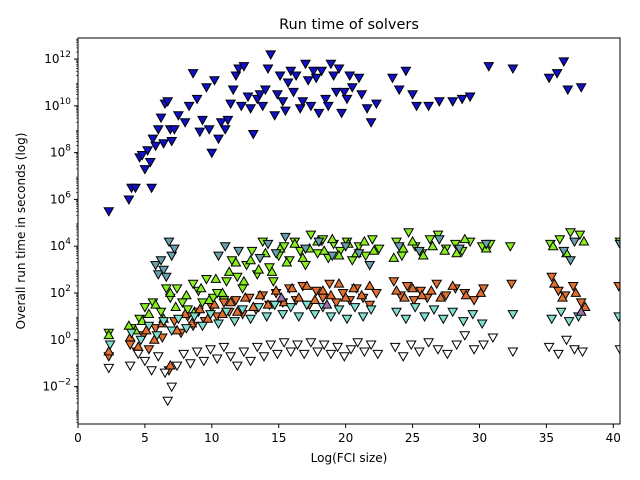 This screenshot has height=480, width=640. Describe the element at coordinates (60, 245) in the screenshot. I see `y-tick-label: 10⁴` at that location.